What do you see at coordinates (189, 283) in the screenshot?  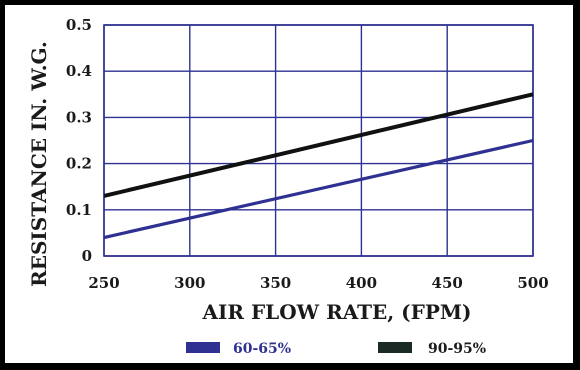 I see `x-tick-label: 300` at bounding box center [189, 283].